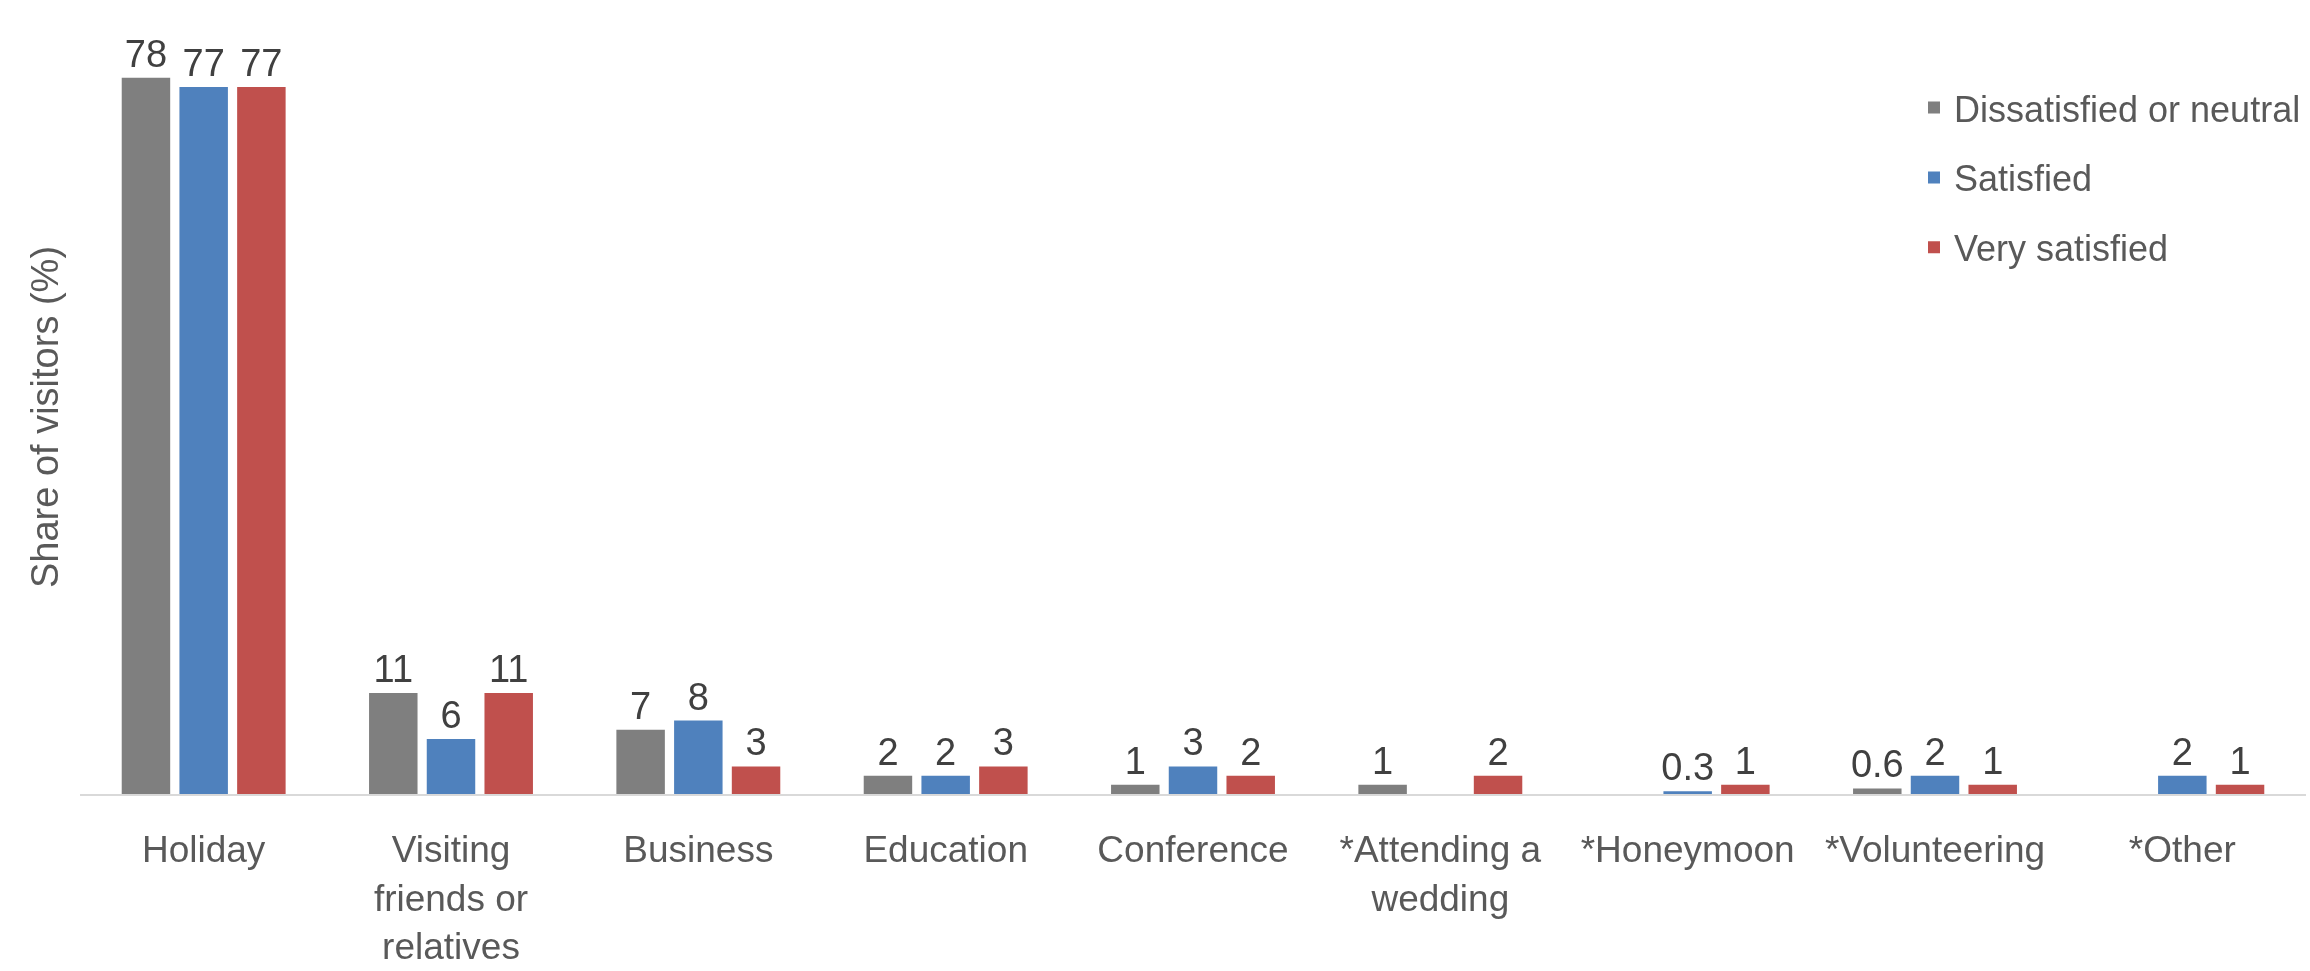 The height and width of the screenshot is (971, 2310). I want to click on data-label: 7, so click(641, 705).